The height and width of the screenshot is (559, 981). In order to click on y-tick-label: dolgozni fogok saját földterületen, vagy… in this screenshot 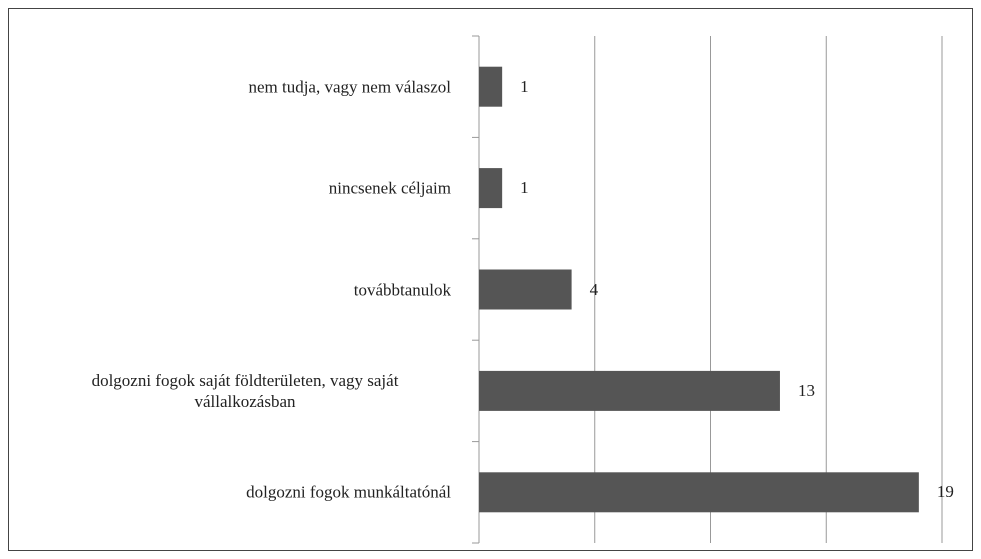, I will do `click(236, 391)`.